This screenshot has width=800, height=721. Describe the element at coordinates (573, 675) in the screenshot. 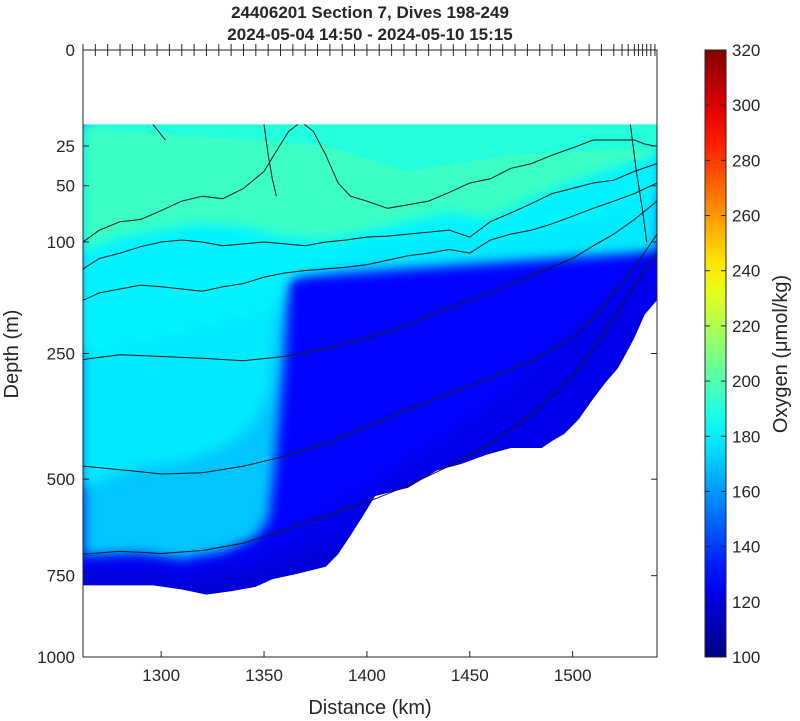

I see `x-tick-label-1500: 1500` at that location.